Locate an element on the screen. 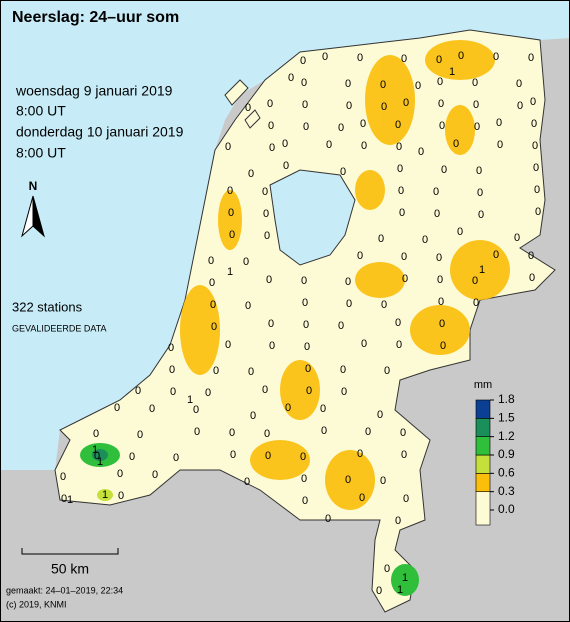  legend-tick-label: 1.5 is located at coordinates (506, 418).